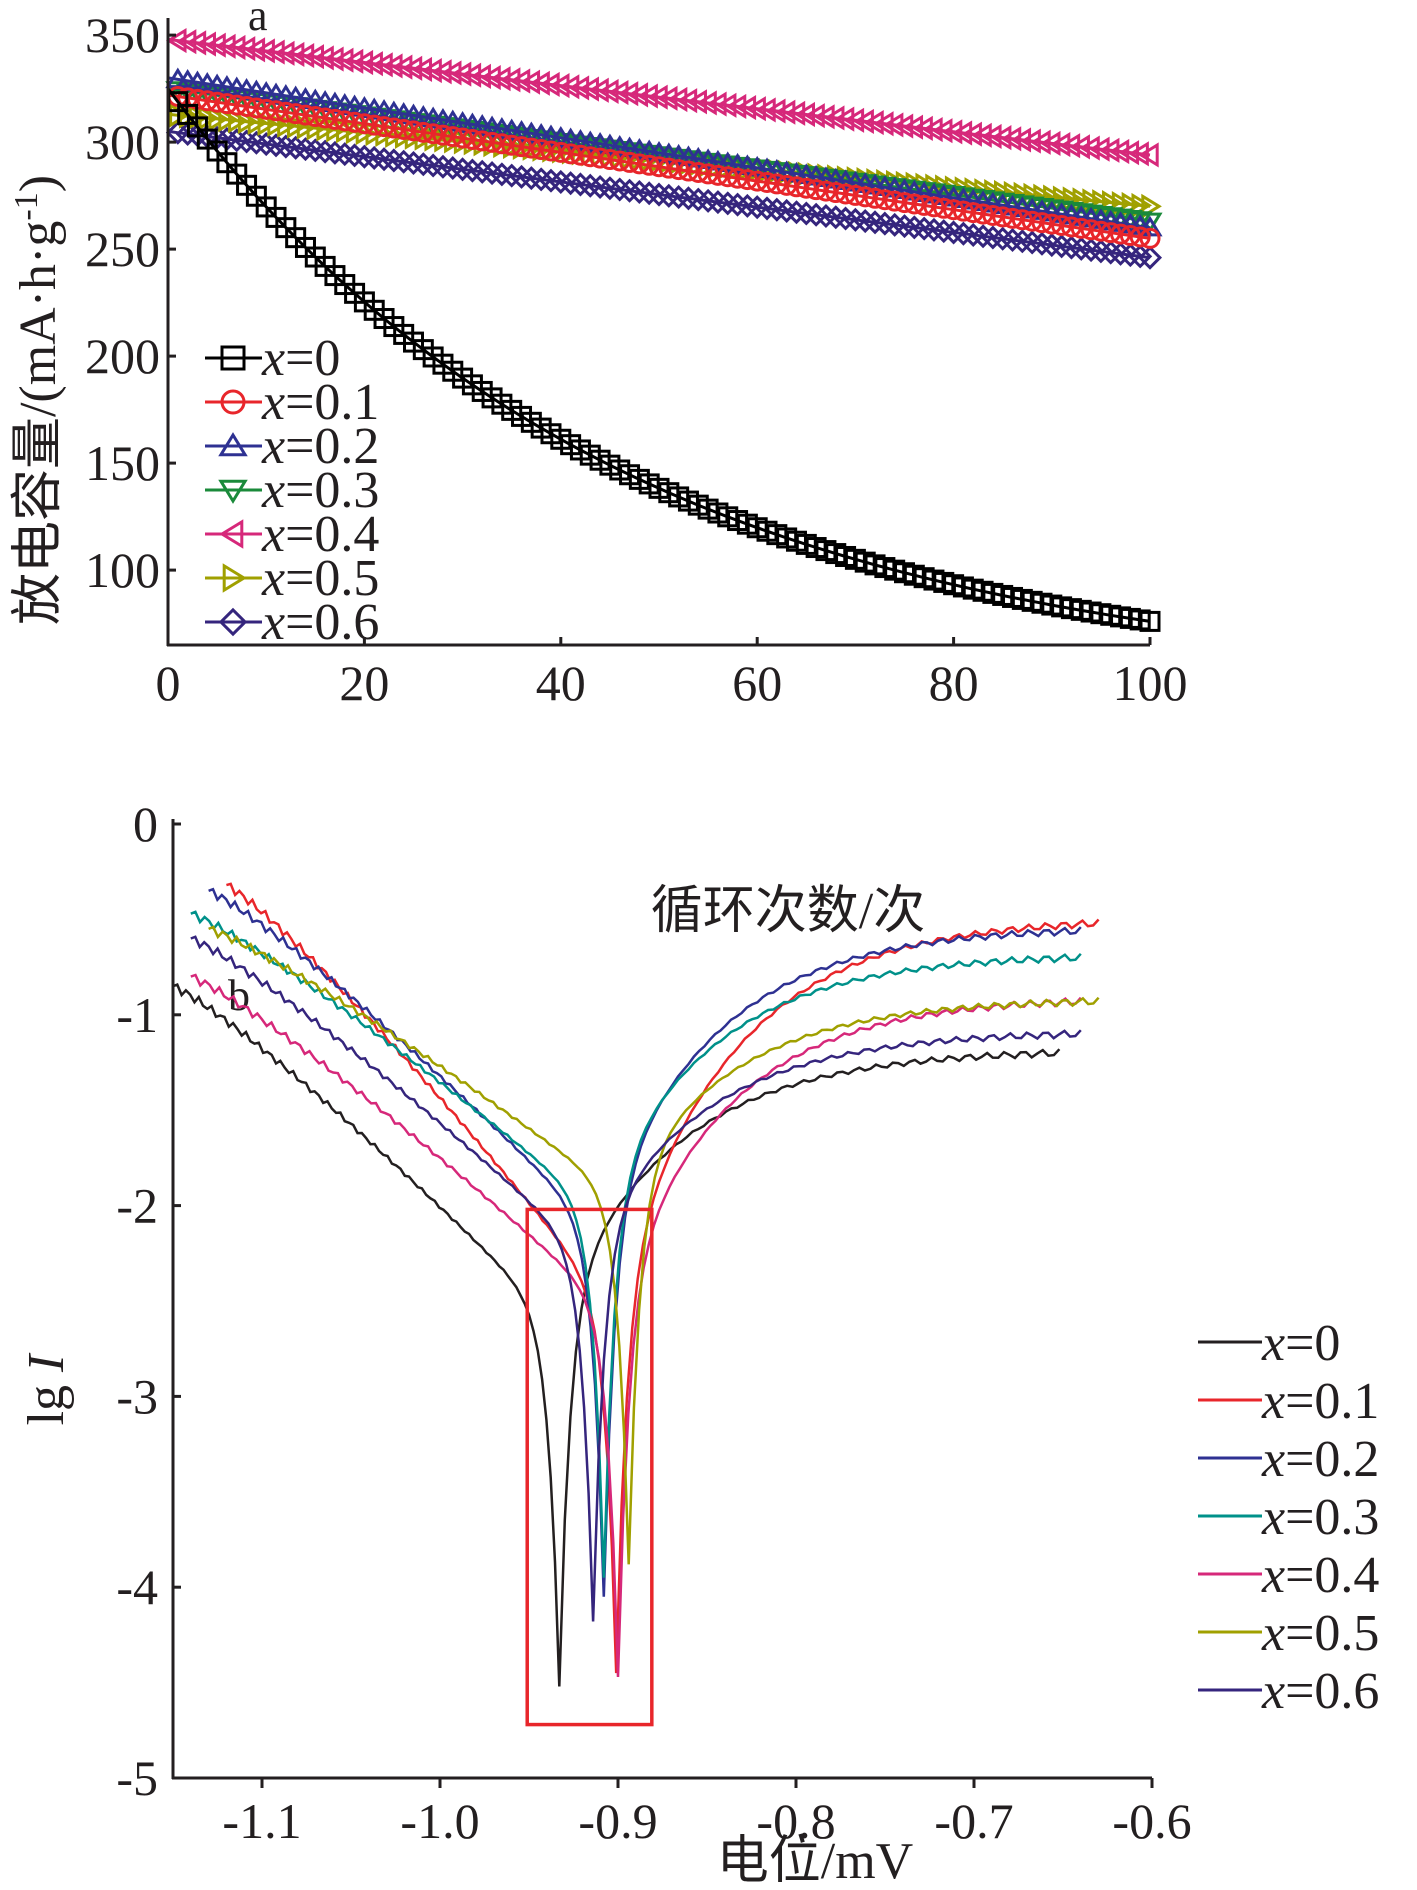 Image resolution: width=1417 pixels, height=1890 pixels. Describe the element at coordinates (561, 683) in the screenshot. I see `x-tick-label: 40` at that location.